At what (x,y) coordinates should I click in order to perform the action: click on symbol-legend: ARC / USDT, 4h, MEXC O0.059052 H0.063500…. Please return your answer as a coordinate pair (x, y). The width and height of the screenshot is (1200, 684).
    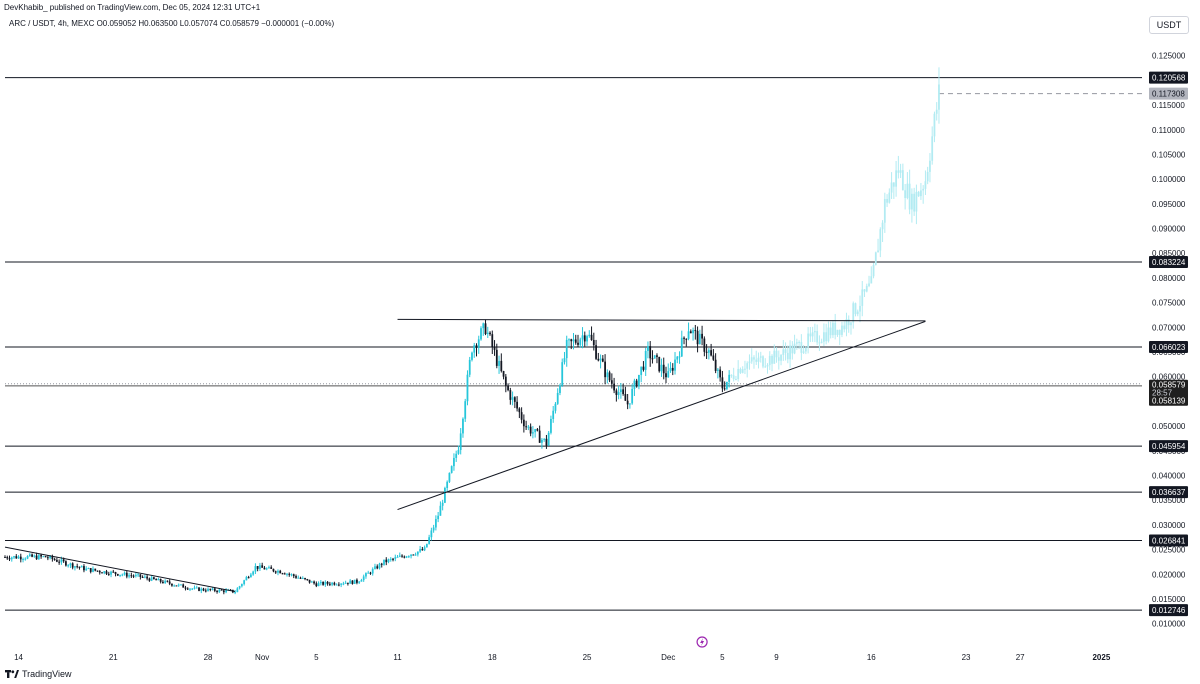
    Looking at the image, I should click on (172, 23).